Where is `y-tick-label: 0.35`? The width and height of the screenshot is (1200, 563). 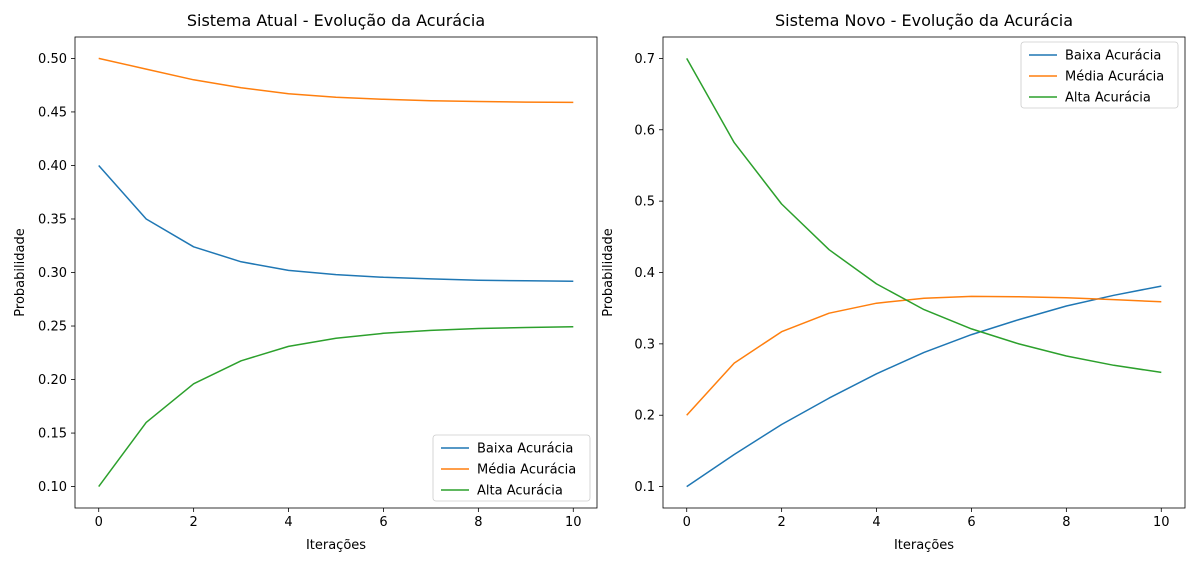
y-tick-label: 0.35 is located at coordinates (52, 219).